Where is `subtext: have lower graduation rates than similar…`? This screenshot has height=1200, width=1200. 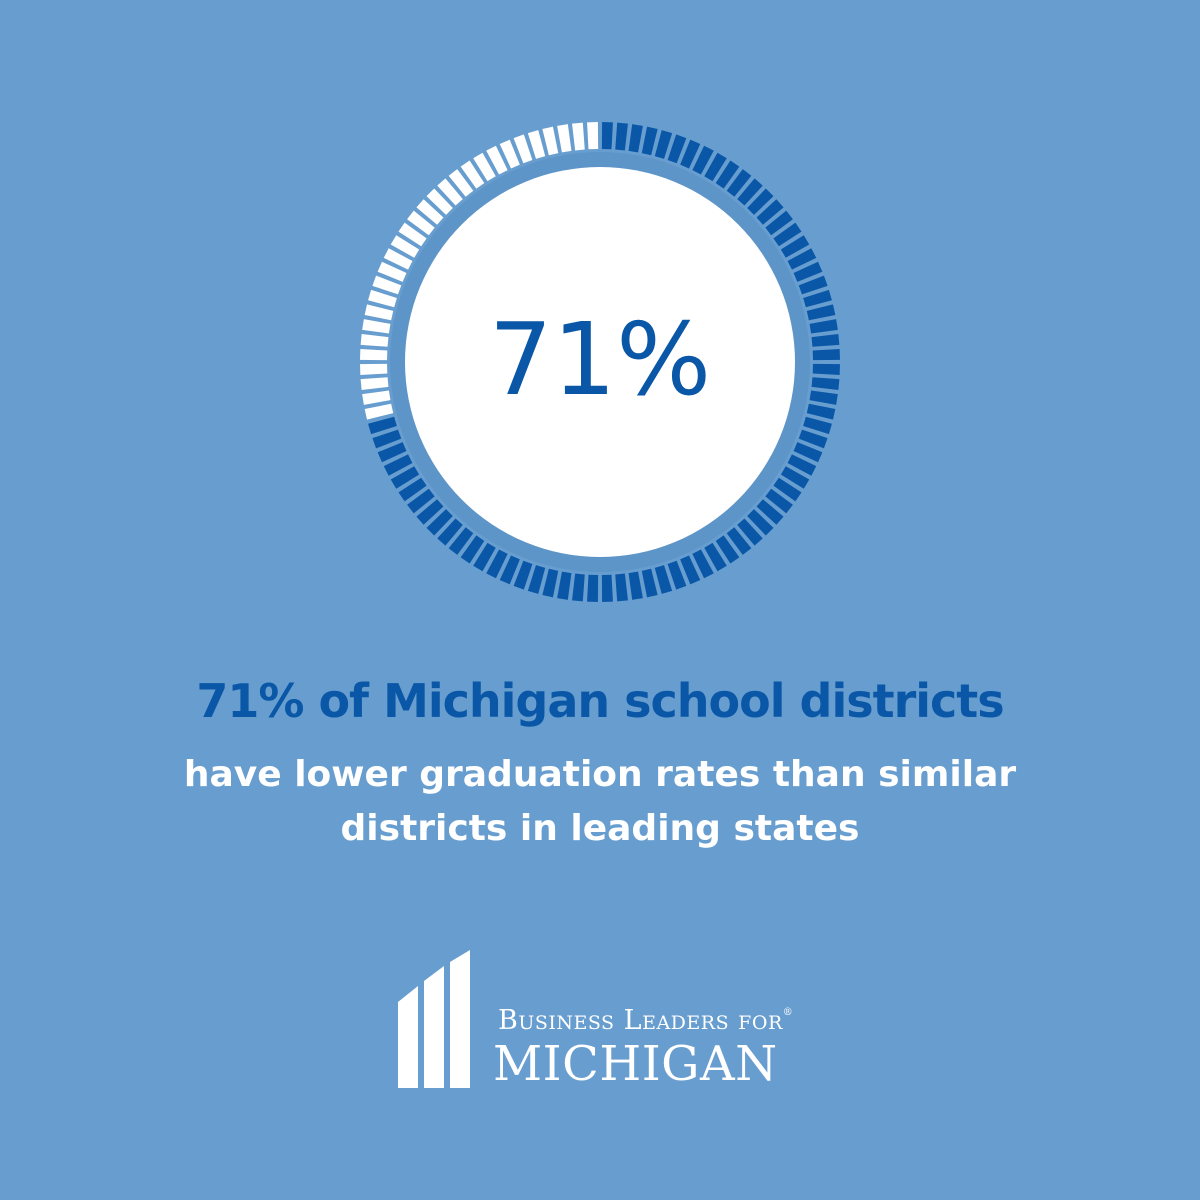
subtext: have lower graduation rates than similar… is located at coordinates (600, 802).